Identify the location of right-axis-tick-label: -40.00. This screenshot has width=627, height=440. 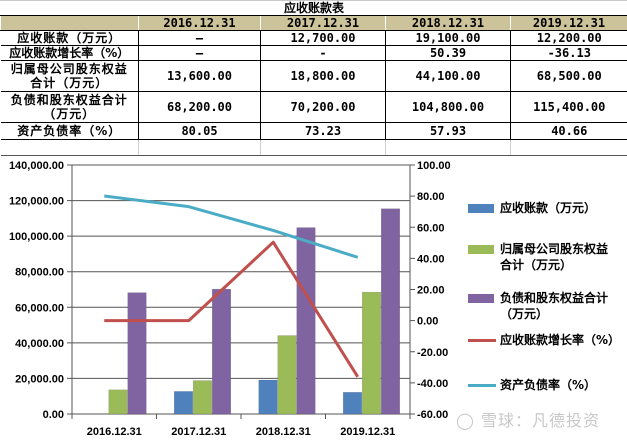
(432, 384).